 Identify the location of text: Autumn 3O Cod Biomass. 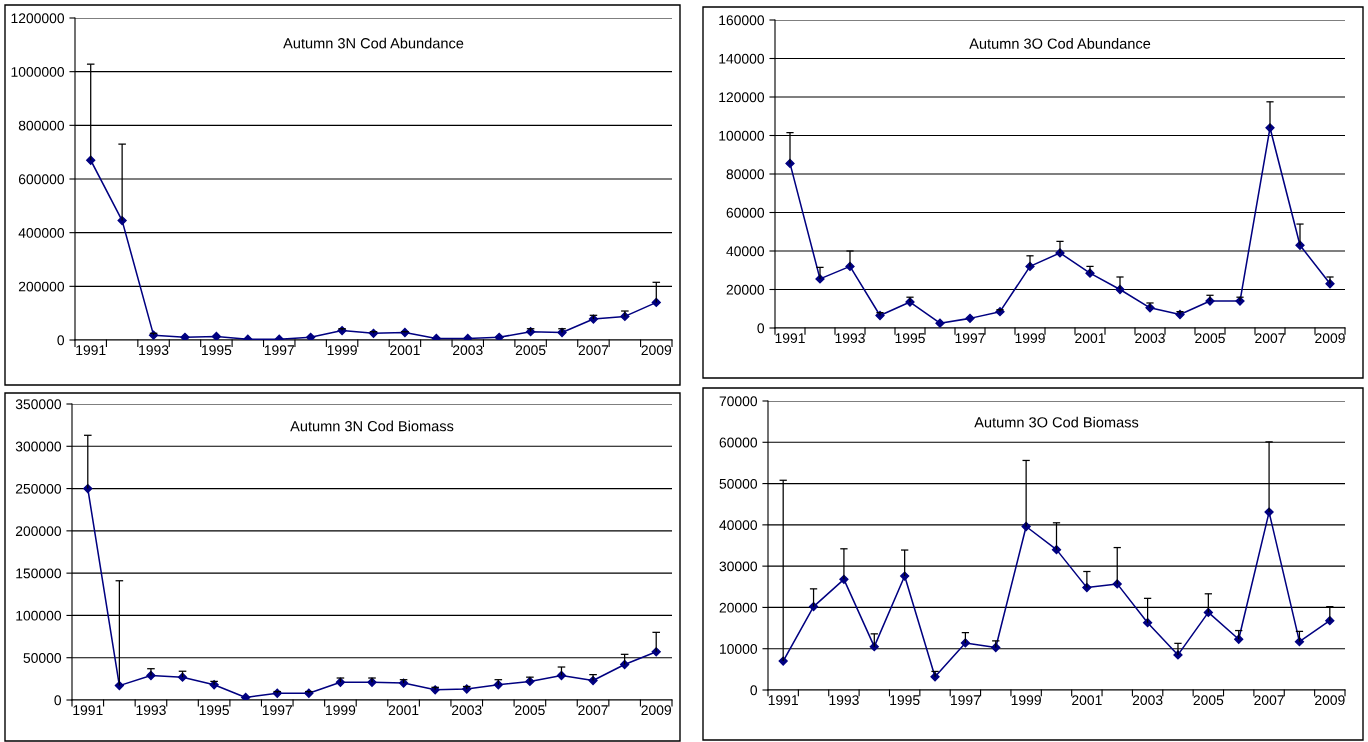
(1056, 422).